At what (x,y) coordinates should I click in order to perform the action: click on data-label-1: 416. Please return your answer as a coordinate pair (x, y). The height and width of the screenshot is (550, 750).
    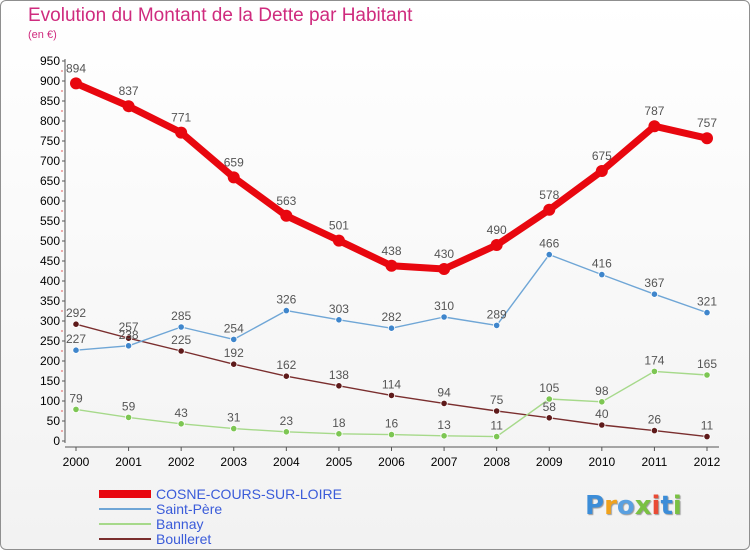
    Looking at the image, I should click on (602, 264).